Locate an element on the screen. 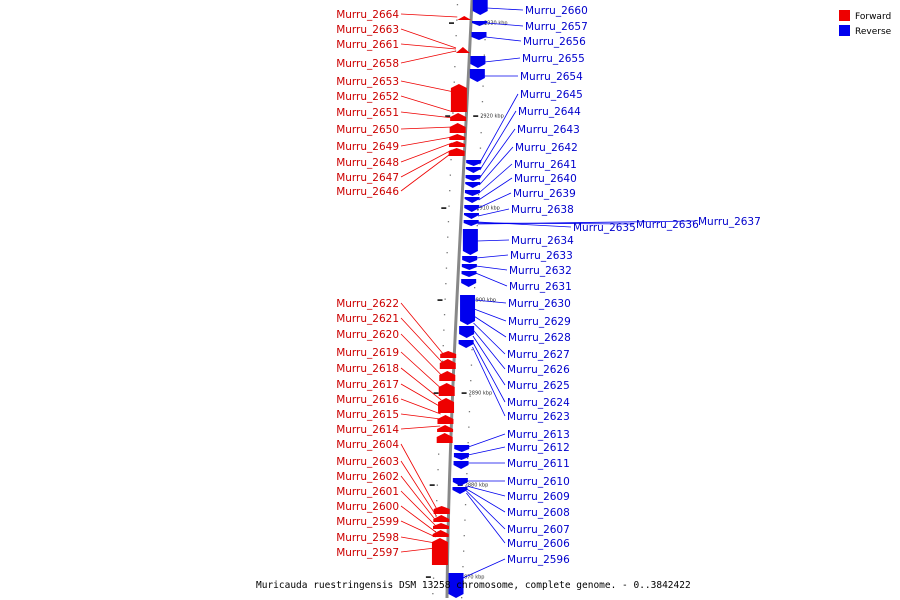  forward-gene-label: Murru_2658 is located at coordinates (367, 64).